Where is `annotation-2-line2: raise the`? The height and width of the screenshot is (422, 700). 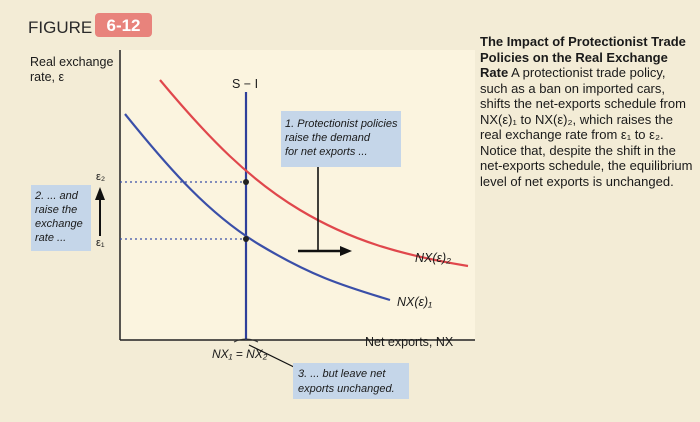
annotation-2-line2: raise the is located at coordinates (56, 210).